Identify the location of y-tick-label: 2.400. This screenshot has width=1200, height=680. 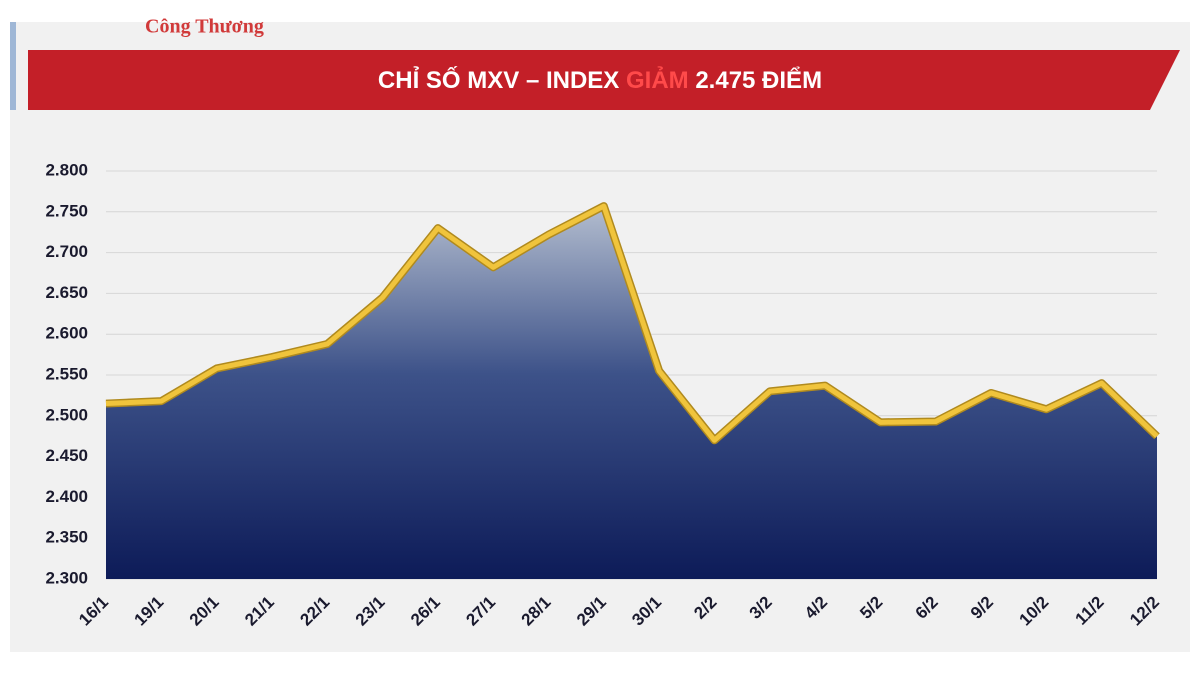
(66, 496).